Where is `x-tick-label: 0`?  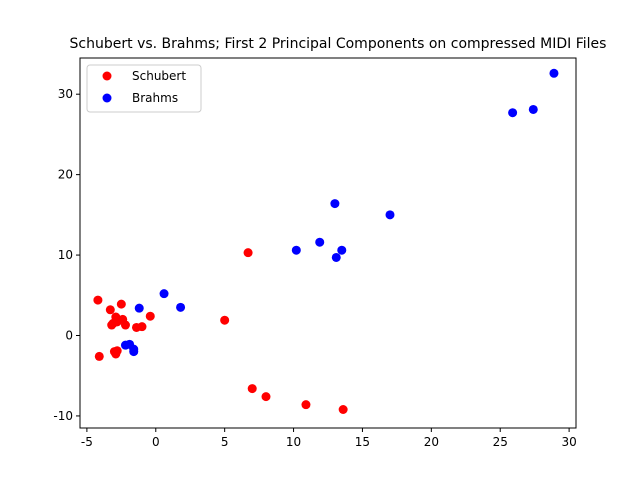 x-tick-label: 0 is located at coordinates (156, 442).